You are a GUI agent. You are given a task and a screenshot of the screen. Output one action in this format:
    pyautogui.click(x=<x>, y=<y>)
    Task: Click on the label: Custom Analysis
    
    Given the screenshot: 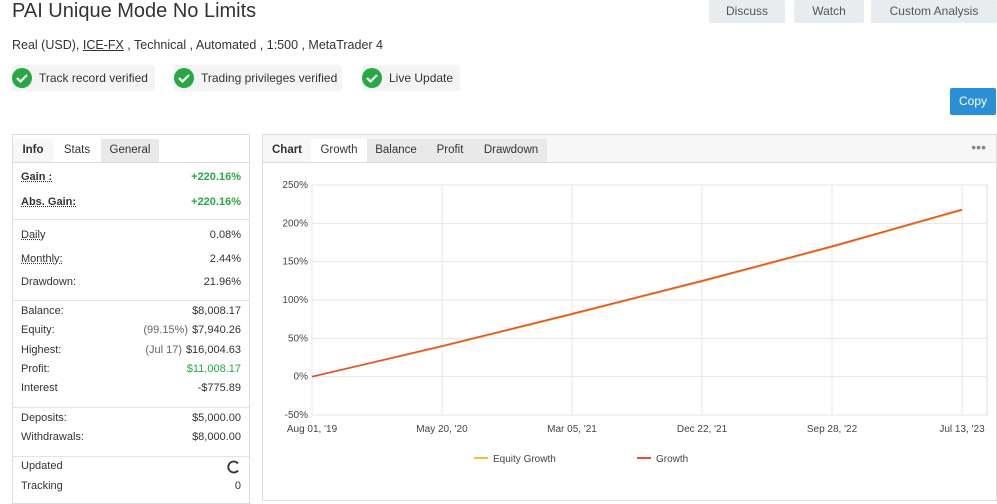 What is the action you would take?
    pyautogui.click(x=934, y=11)
    